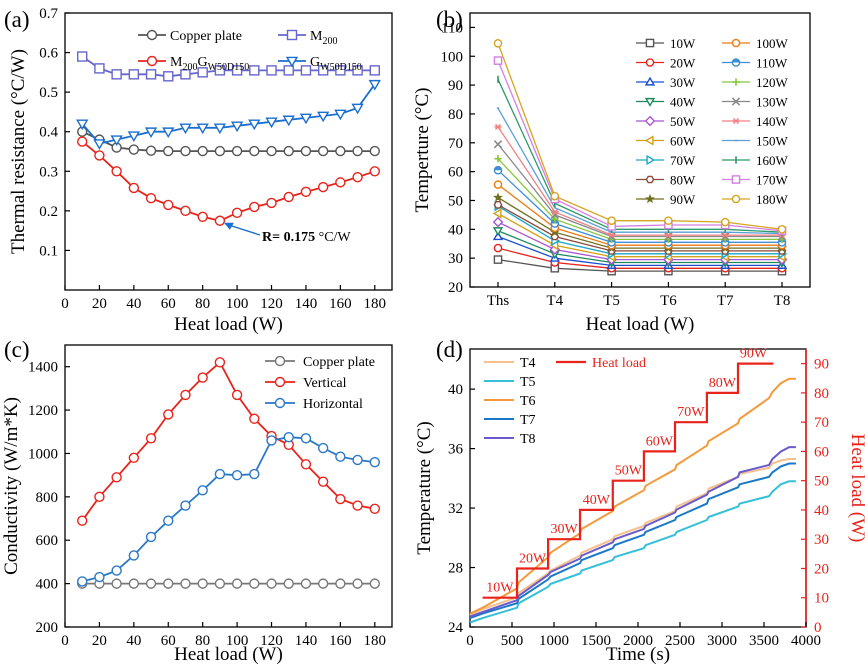  What do you see at coordinates (755, 180) in the screenshot?
I see `legend-item: 170W` at bounding box center [755, 180].